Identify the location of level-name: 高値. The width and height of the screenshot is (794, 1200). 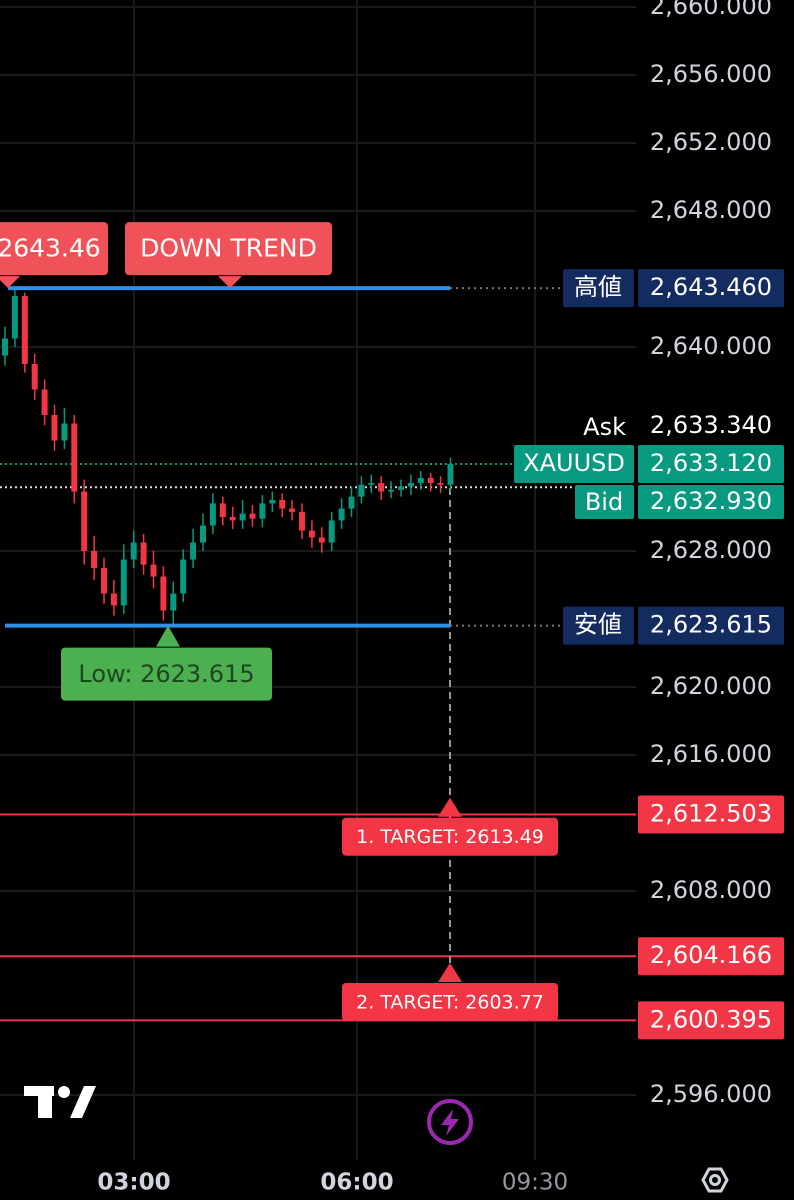
(598, 287).